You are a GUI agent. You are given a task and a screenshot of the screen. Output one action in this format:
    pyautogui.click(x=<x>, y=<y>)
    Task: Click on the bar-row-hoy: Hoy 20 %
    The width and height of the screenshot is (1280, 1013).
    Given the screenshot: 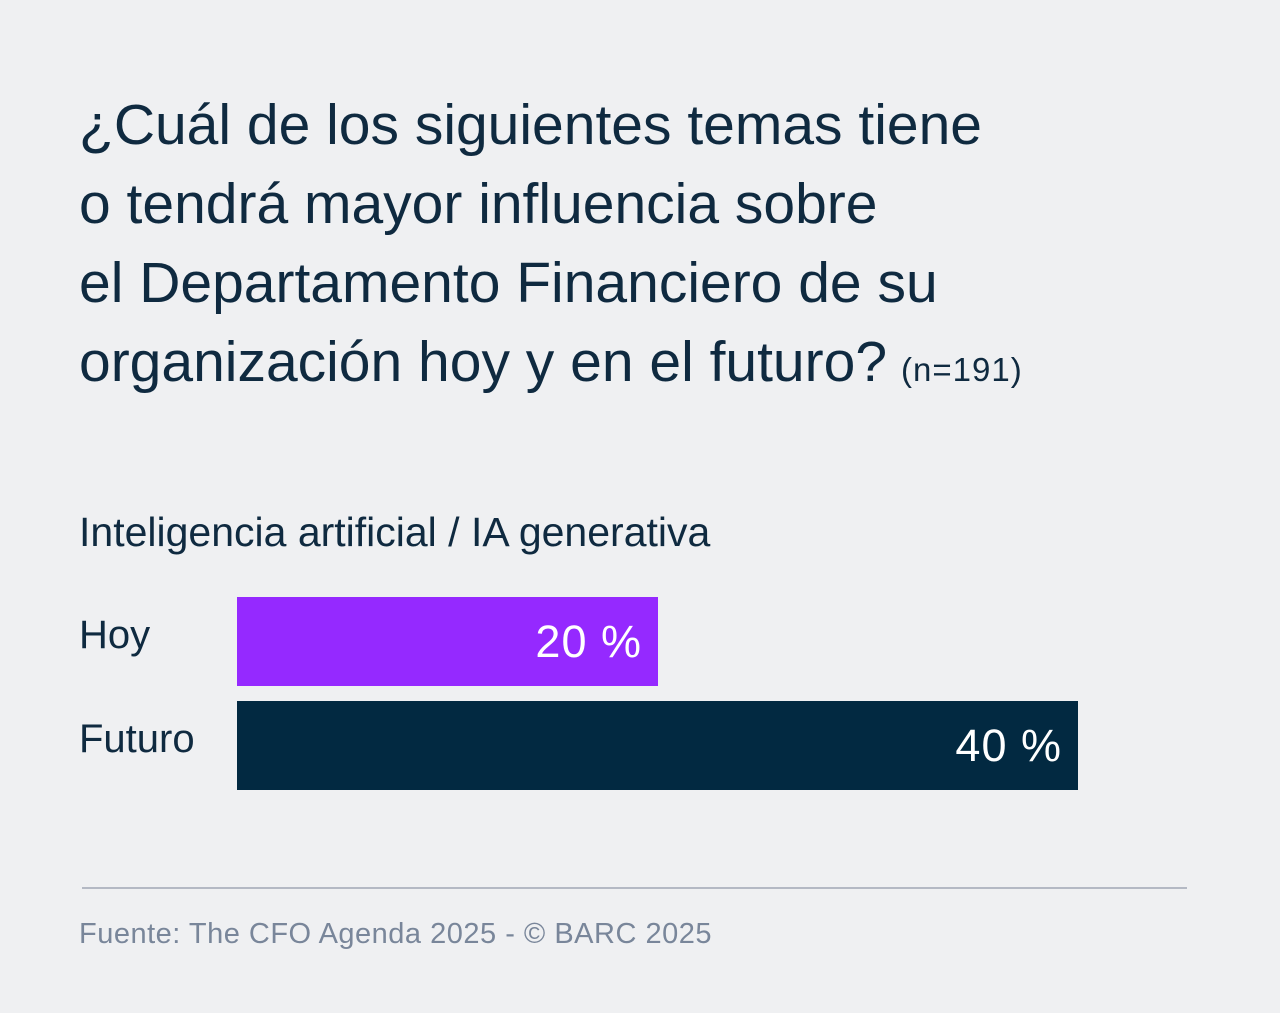 What is the action you would take?
    pyautogui.click(x=639, y=638)
    